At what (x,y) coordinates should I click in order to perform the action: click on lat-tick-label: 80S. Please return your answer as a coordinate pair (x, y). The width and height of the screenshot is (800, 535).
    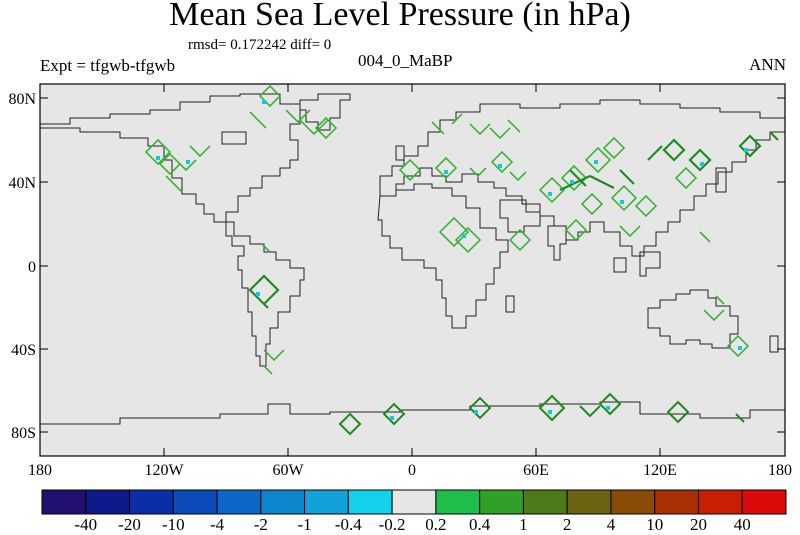
    Looking at the image, I should click on (23, 433).